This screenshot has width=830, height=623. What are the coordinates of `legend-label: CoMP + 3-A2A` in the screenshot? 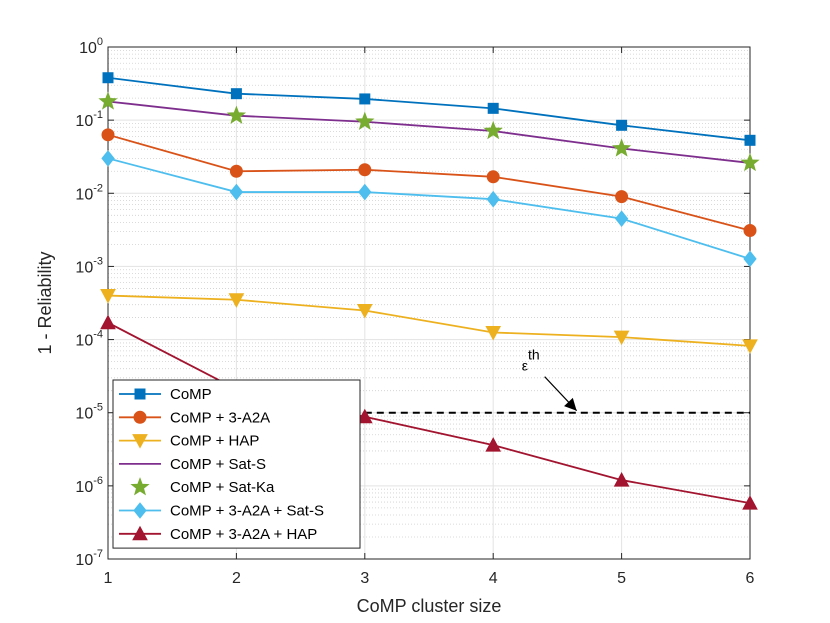 It's located at (220, 417).